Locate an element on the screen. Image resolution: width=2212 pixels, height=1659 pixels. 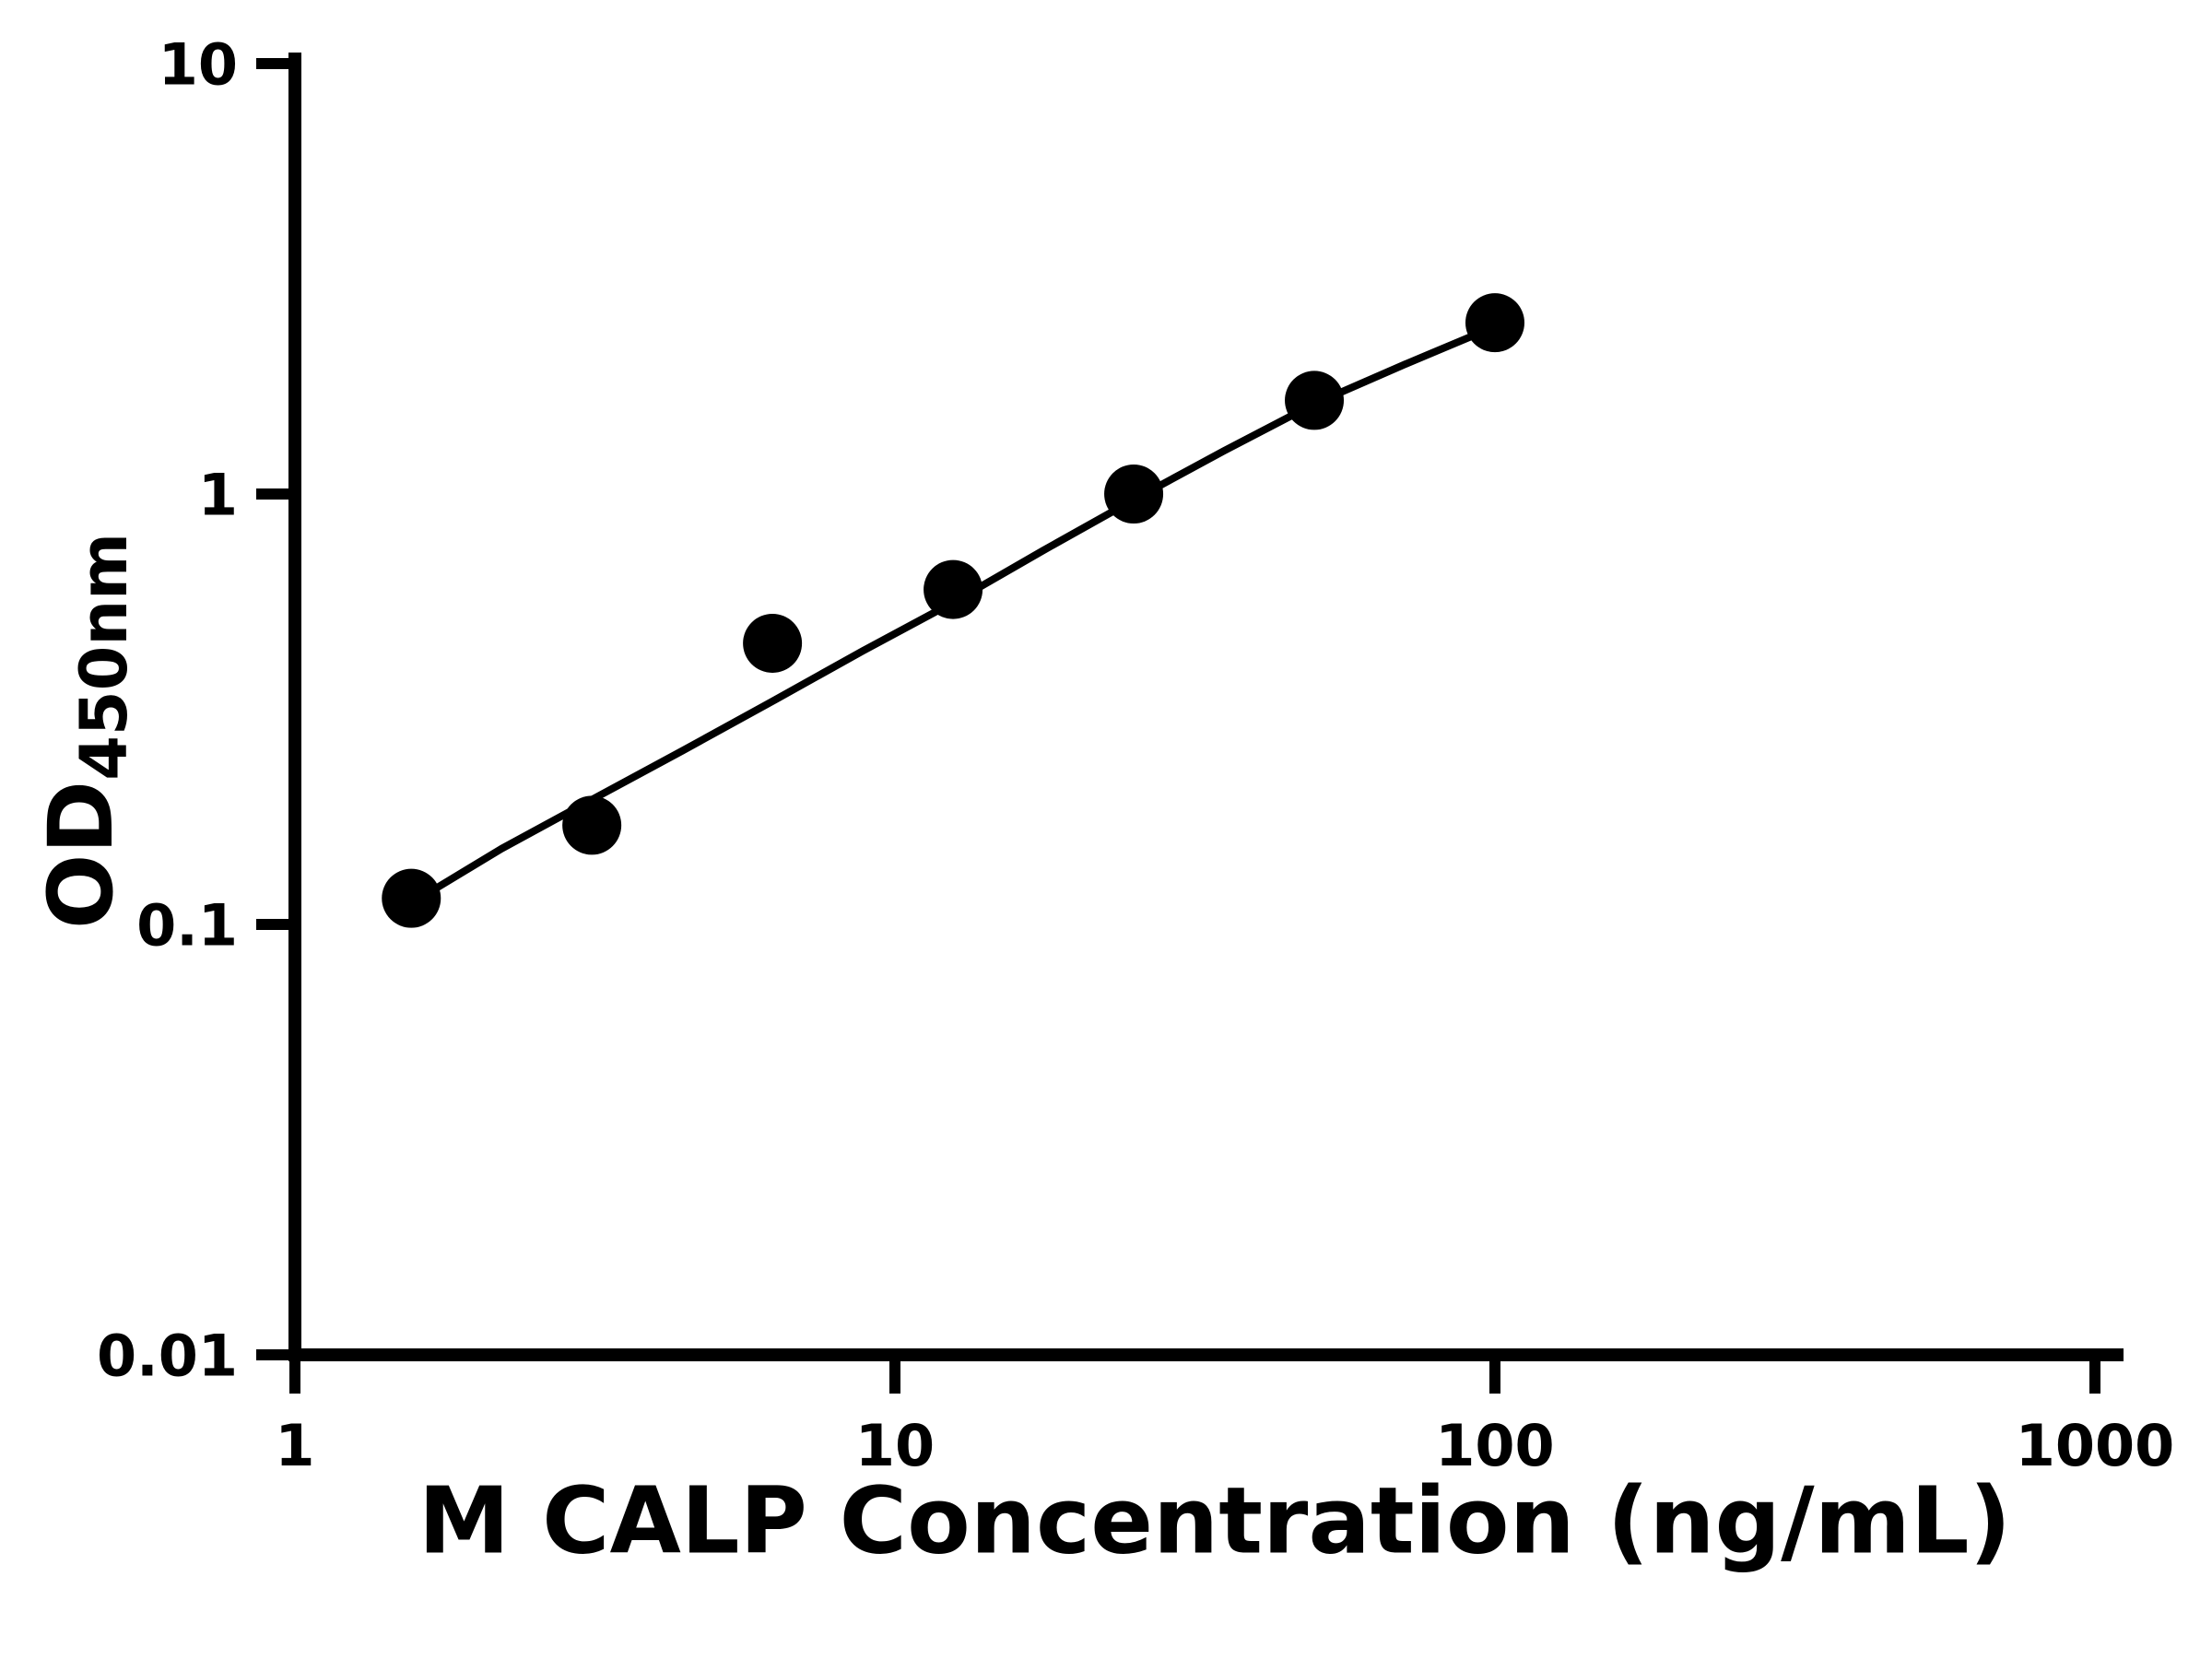
x-axis-tick-label: 100 is located at coordinates (1494, 1445).